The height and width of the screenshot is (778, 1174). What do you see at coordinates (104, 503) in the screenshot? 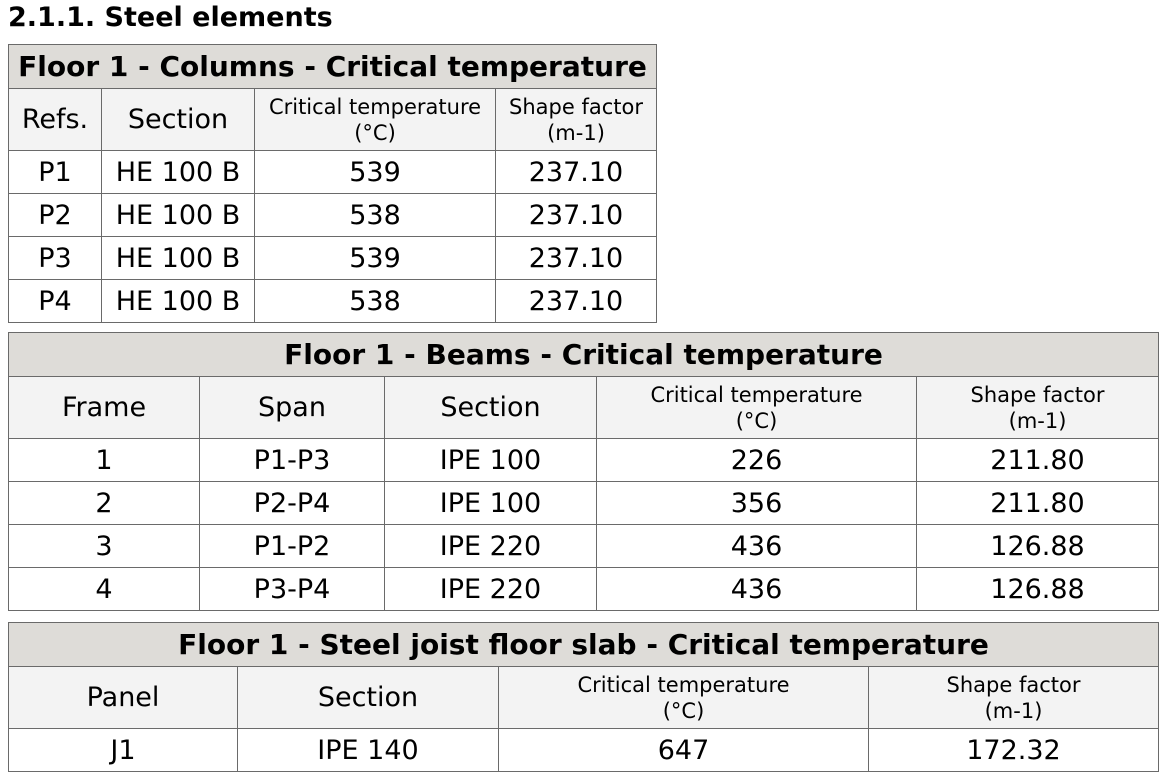
I see `cell: 2` at bounding box center [104, 503].